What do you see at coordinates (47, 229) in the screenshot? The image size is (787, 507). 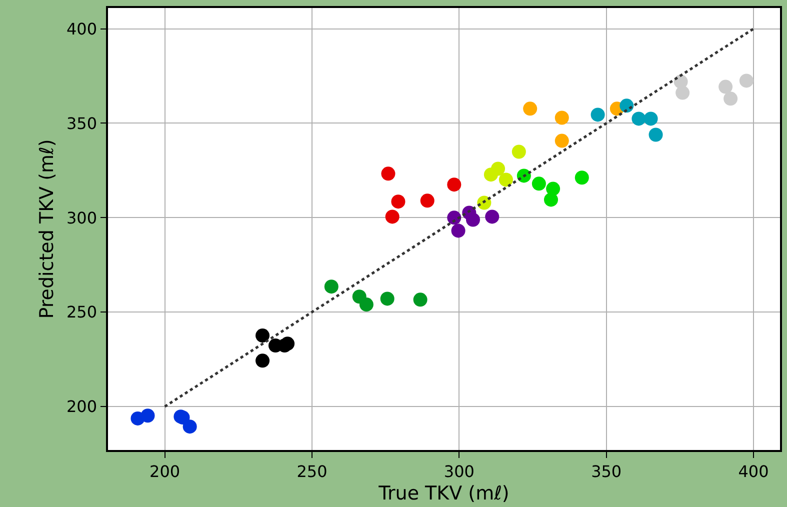 I see `y-axis-title: Predicted TKV (mℓ)` at bounding box center [47, 229].